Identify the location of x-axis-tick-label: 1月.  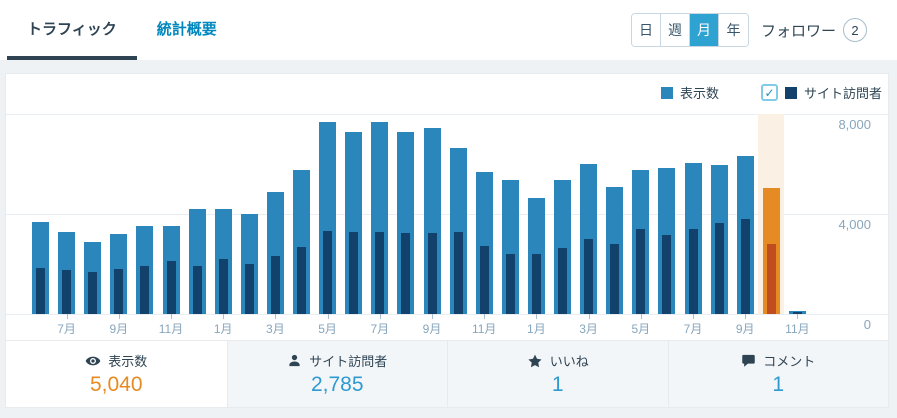
(536, 329).